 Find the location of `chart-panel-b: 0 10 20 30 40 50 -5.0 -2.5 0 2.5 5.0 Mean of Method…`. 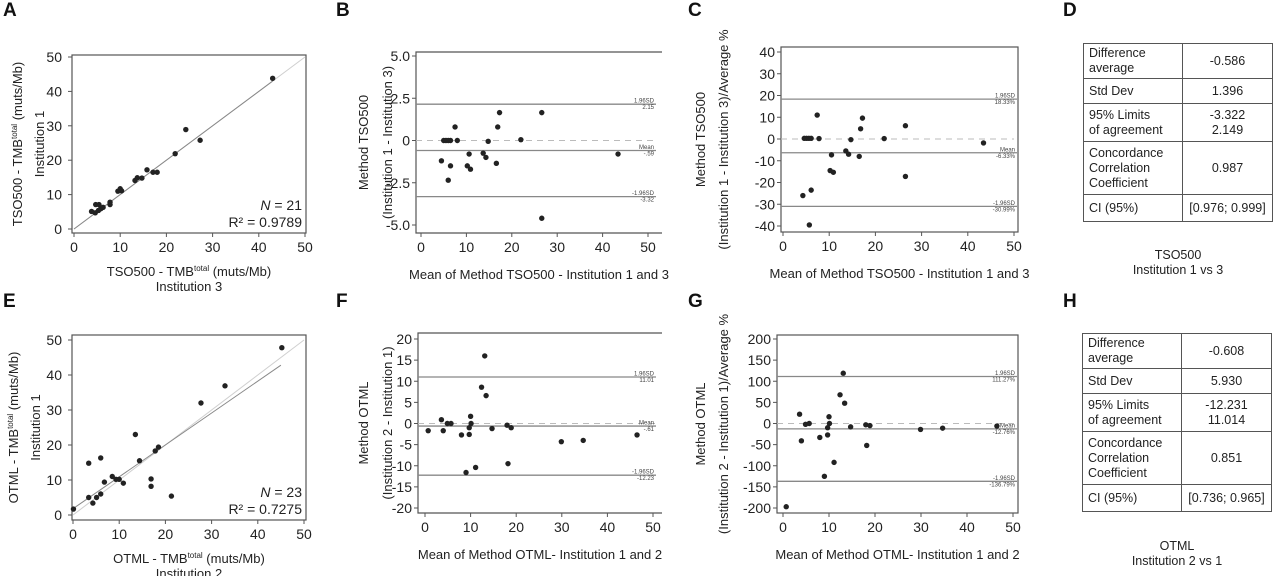

chart-panel-b: 0 10 20 30 40 50 -5.0 -2.5 0 2.5 5.0 Mean of Method… is located at coordinates (512, 165).